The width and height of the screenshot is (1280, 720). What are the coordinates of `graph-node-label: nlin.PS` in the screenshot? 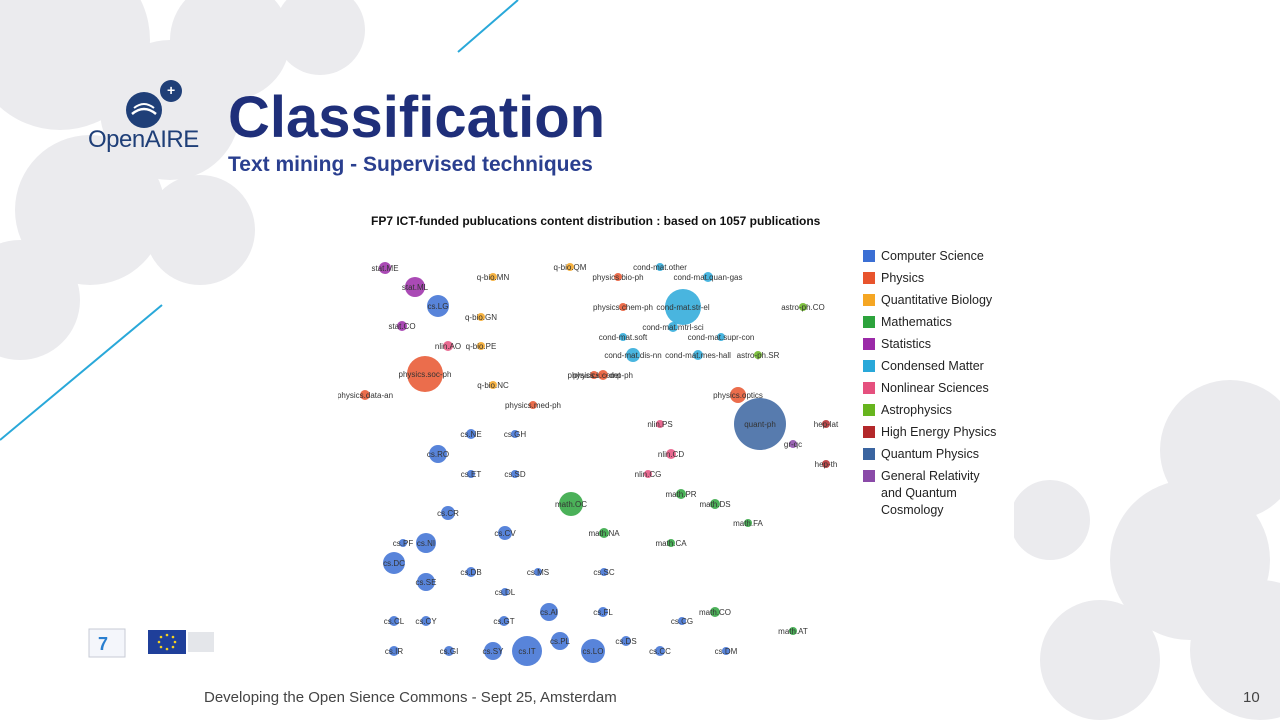 It's located at (659, 424).